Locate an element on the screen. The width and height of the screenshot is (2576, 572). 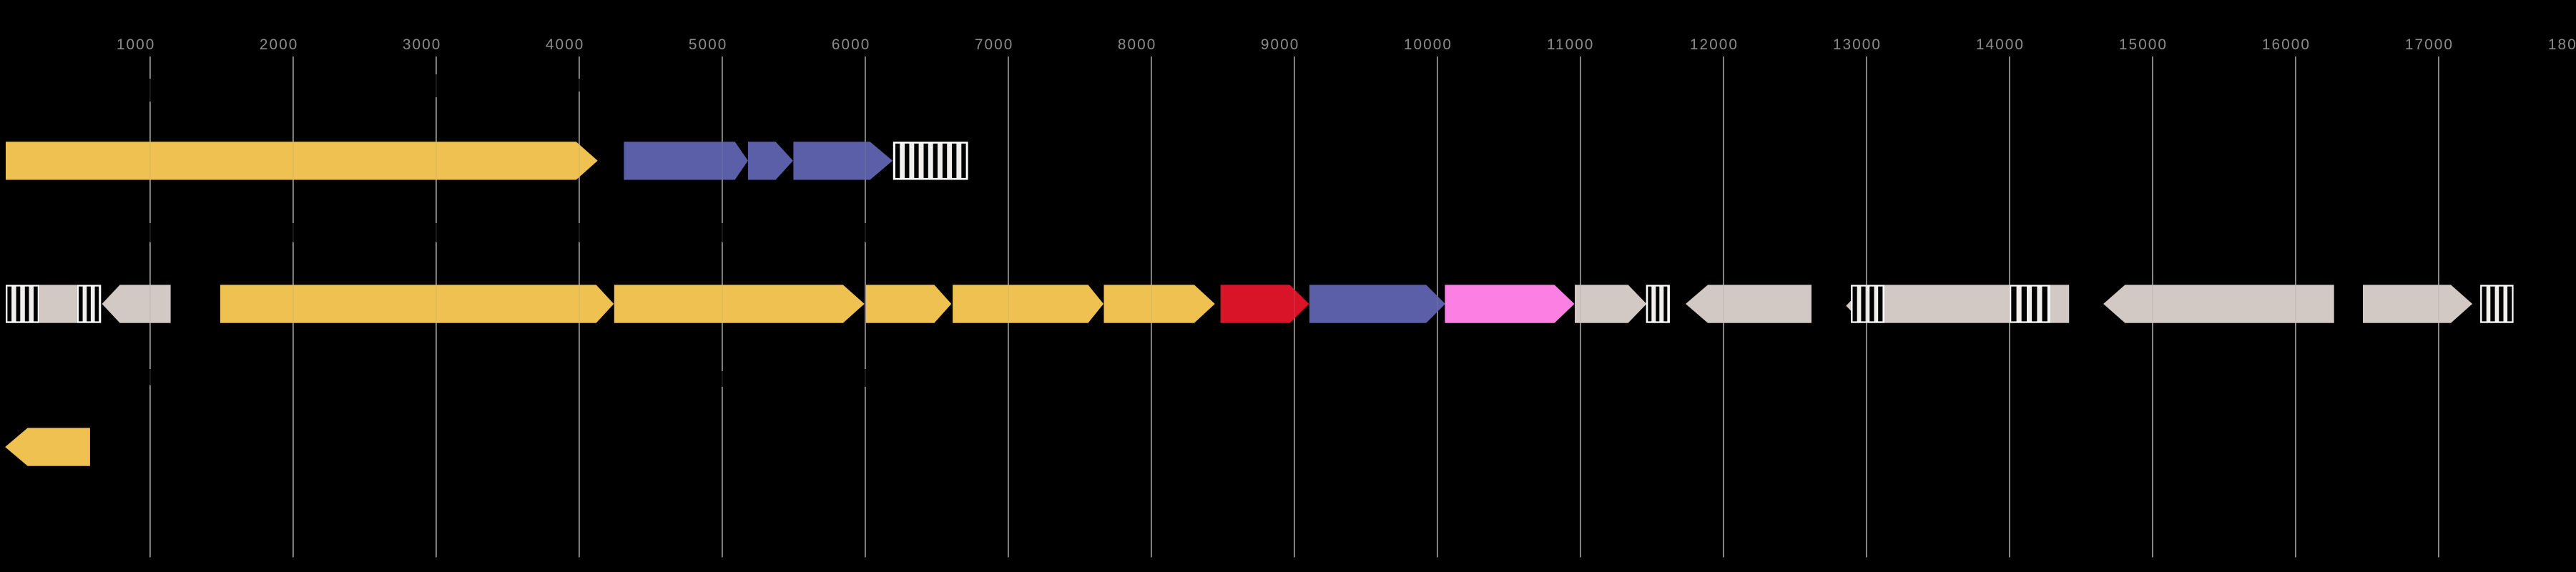
svg-text: 12000 is located at coordinates (1714, 44).